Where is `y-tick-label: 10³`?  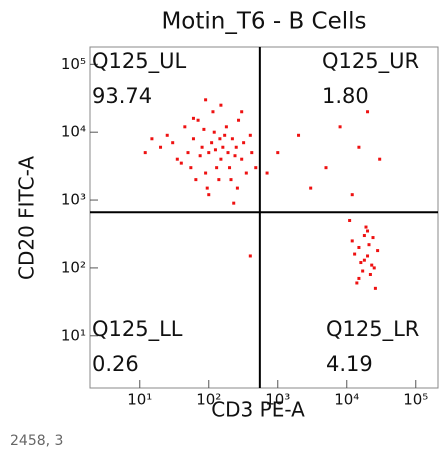
y-tick-label: 10³ is located at coordinates (73, 200).